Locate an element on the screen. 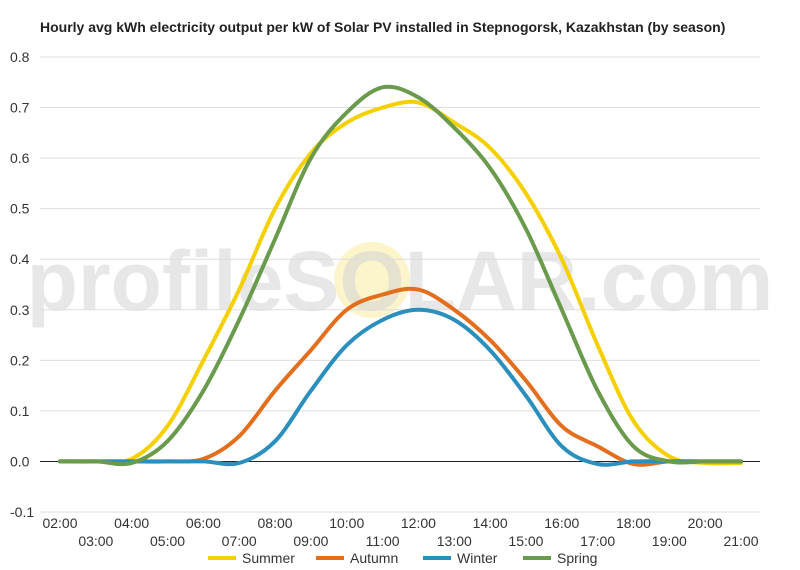 This screenshot has height=570, width=800. y-tick-label: 0.5 is located at coordinates (20, 209).